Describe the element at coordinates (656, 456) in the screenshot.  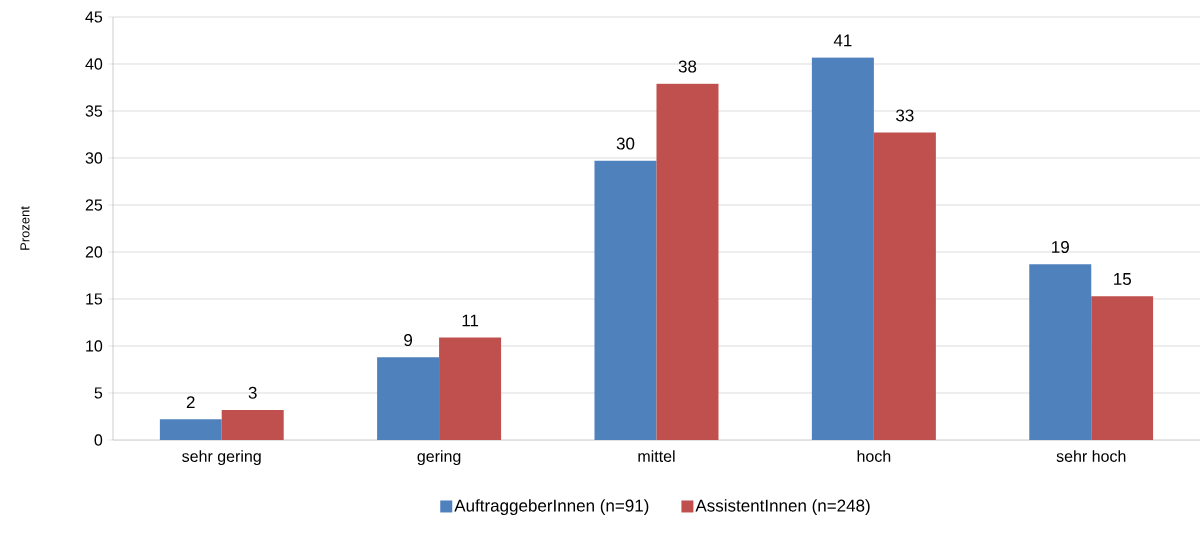
I see `x-tick-label: mittel` at that location.